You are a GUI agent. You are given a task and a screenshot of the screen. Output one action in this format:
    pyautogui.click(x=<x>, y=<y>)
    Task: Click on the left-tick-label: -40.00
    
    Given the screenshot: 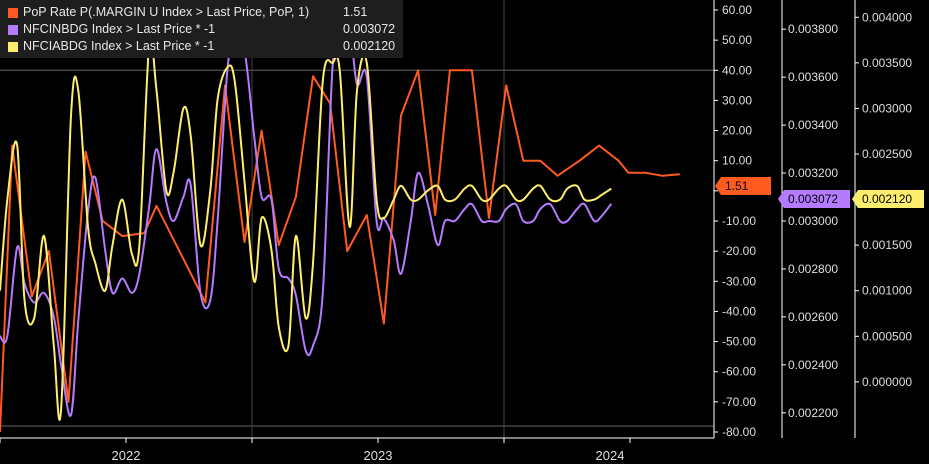 What is the action you would take?
    pyautogui.click(x=739, y=311)
    